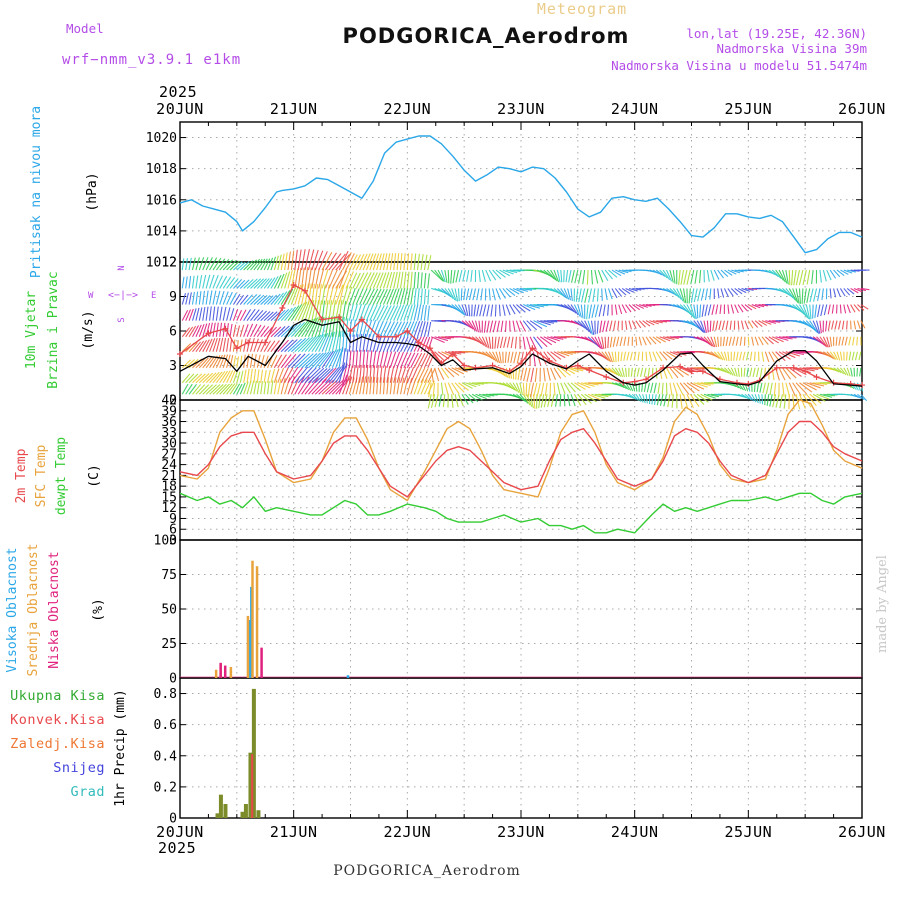 The height and width of the screenshot is (904, 900). What do you see at coordinates (120, 747) in the screenshot?
I see `precip-unit: 1hr Precip (mm)` at bounding box center [120, 747].